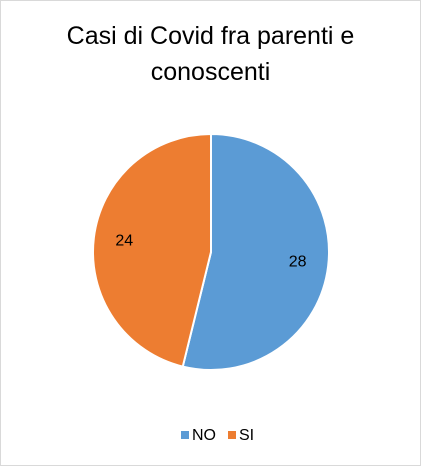  I want to click on legend-label: SI, so click(246, 435).